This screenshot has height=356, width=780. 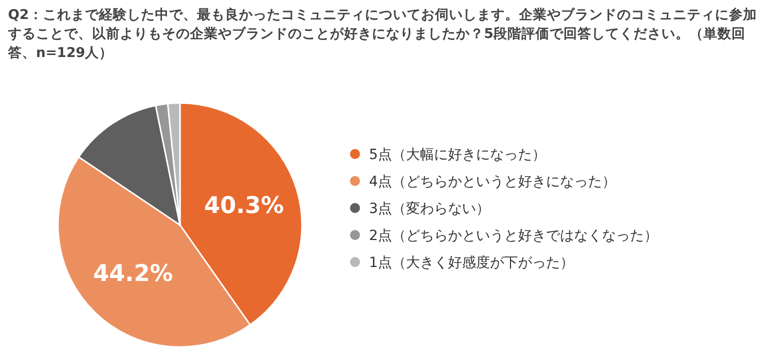 I want to click on legend-label: 2点（どちらかというと好きではなくなった）, so click(x=513, y=236).